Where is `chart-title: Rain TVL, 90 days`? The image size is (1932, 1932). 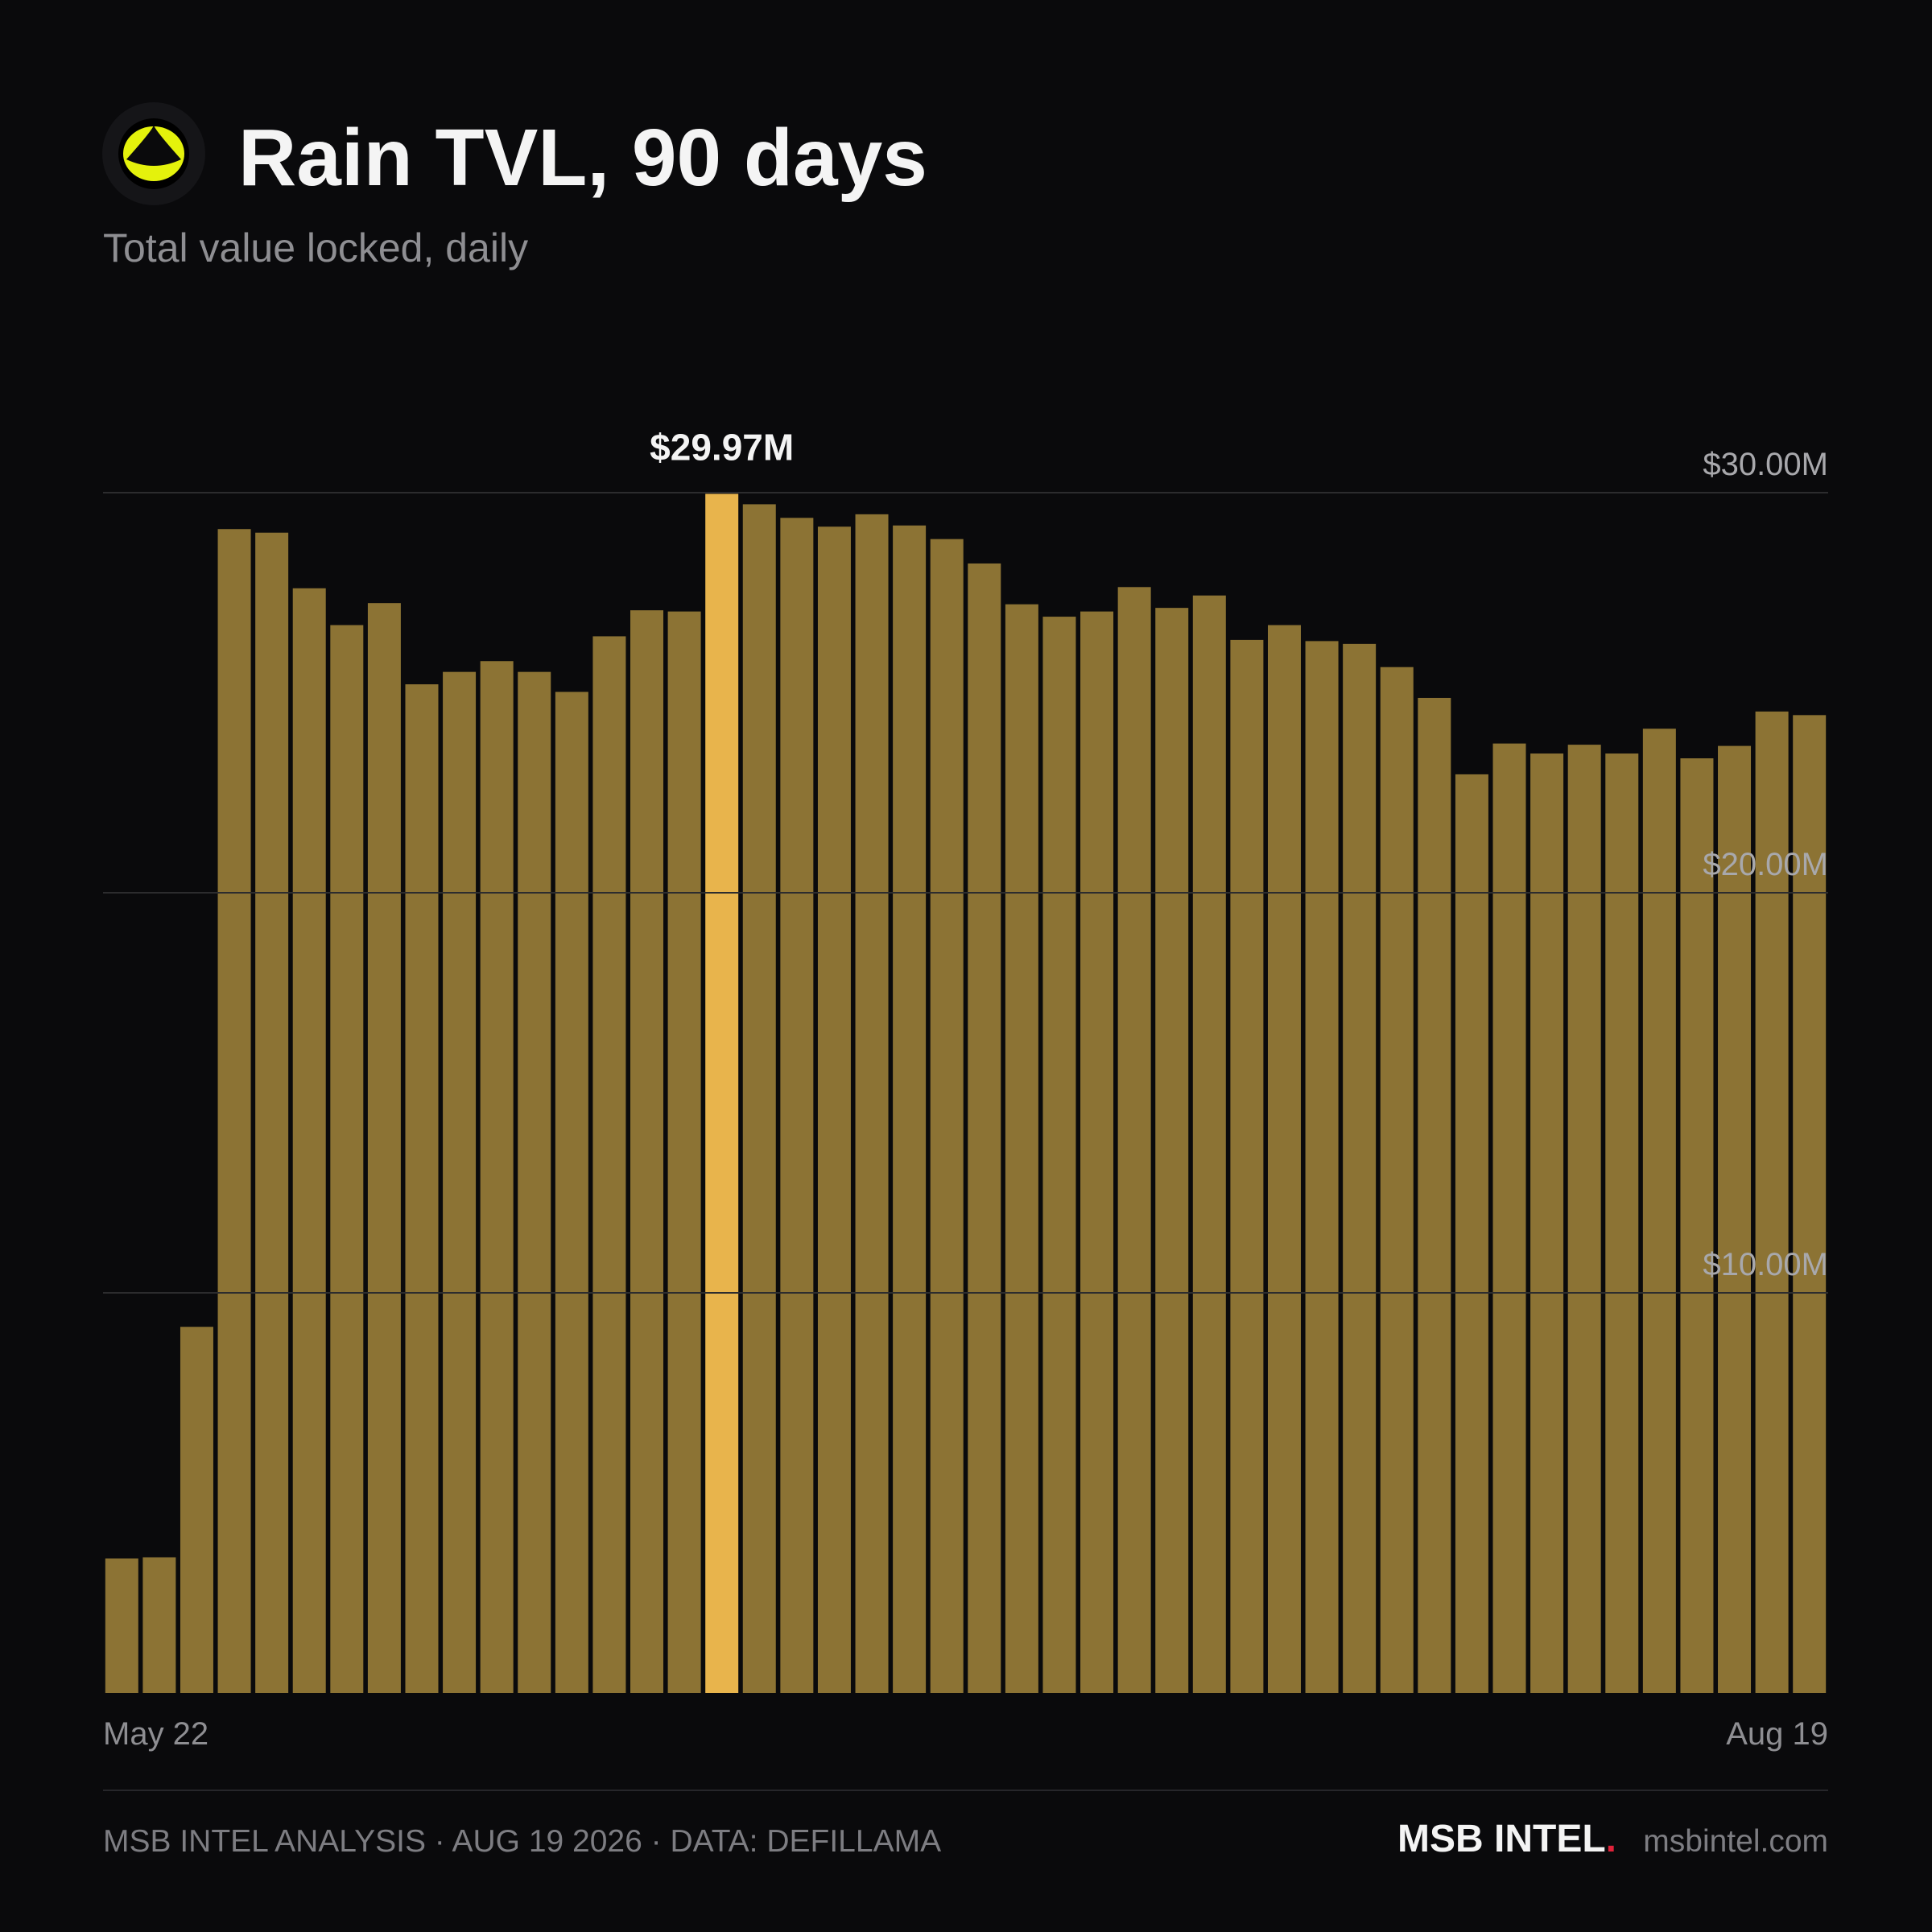 chart-title: Rain TVL, 90 days is located at coordinates (582, 158).